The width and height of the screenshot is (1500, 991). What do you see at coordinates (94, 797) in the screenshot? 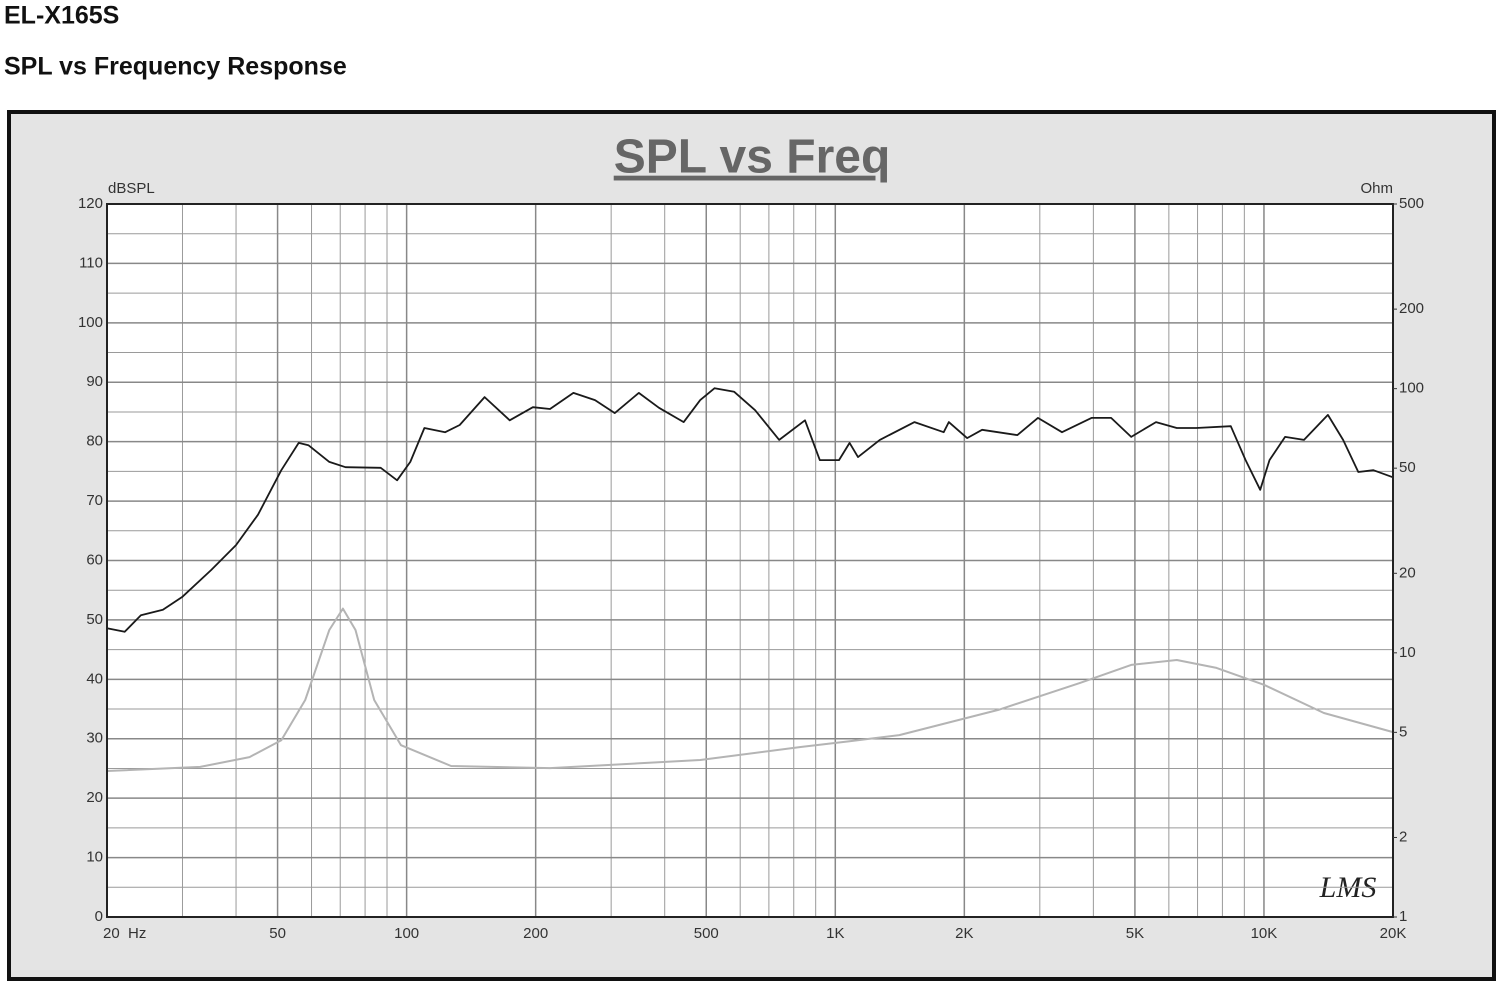
I see `y-tick-label: 20` at bounding box center [94, 797].